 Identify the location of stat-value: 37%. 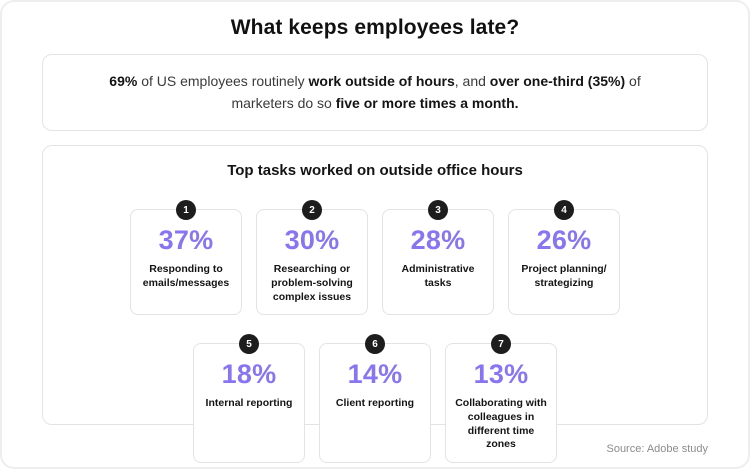
(186, 240).